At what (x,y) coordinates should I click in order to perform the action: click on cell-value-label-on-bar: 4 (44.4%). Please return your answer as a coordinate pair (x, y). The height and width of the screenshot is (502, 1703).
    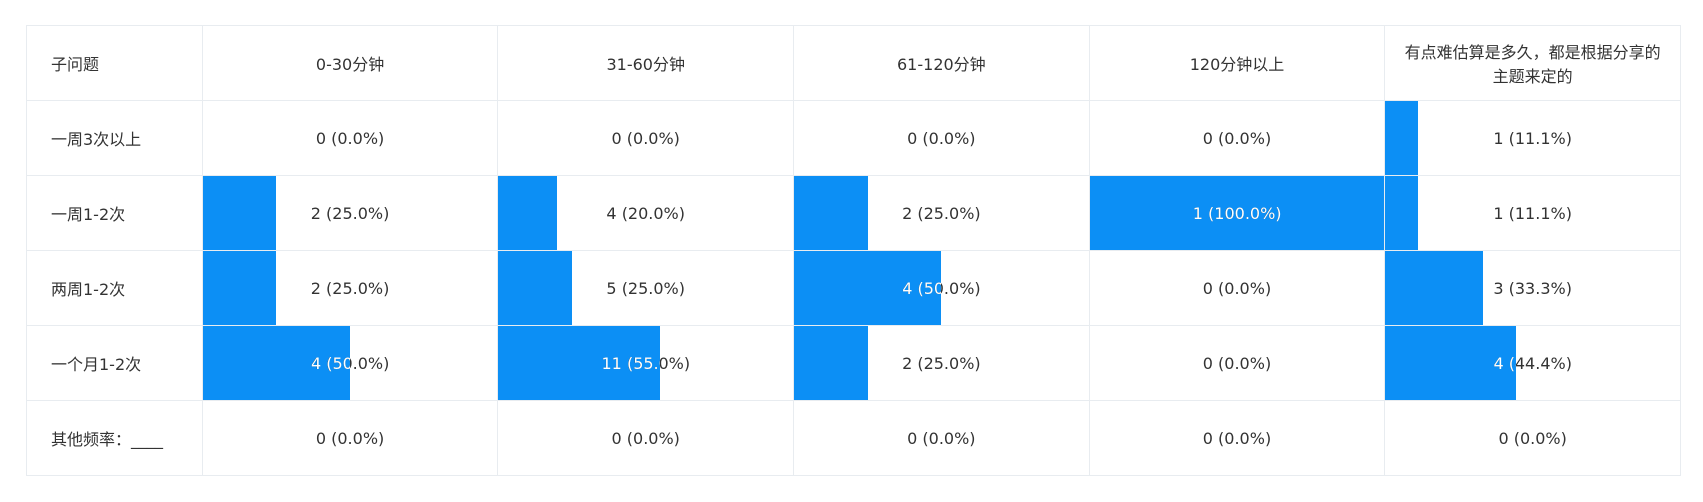
    Looking at the image, I should click on (1451, 363).